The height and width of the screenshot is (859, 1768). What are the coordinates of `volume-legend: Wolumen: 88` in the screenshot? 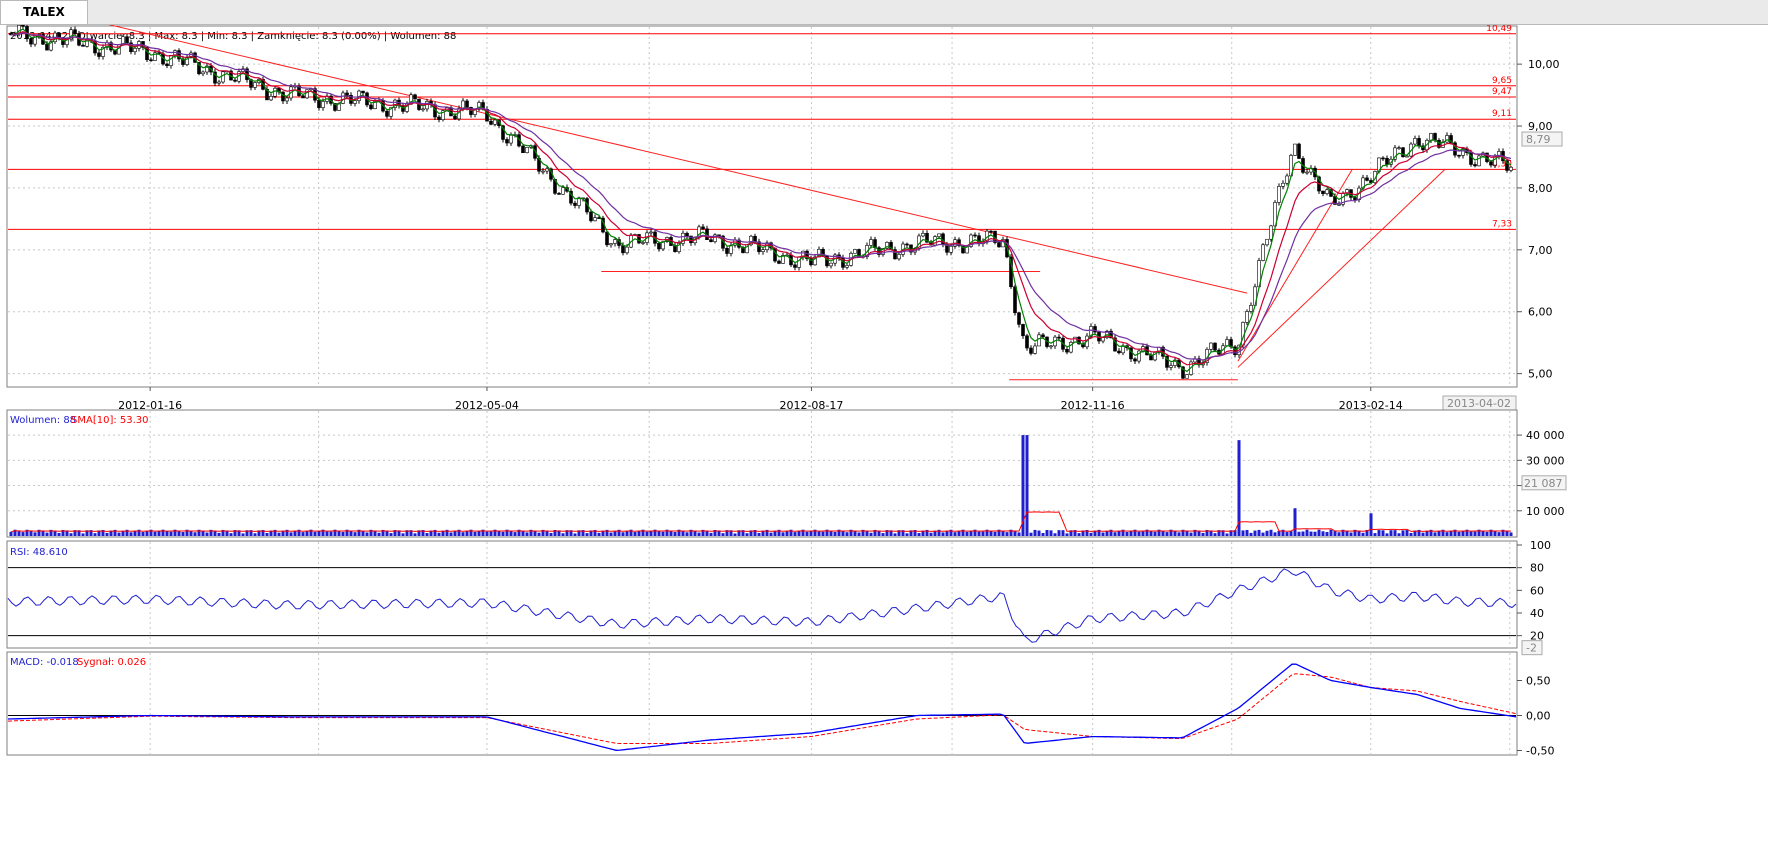 It's located at (43, 420).